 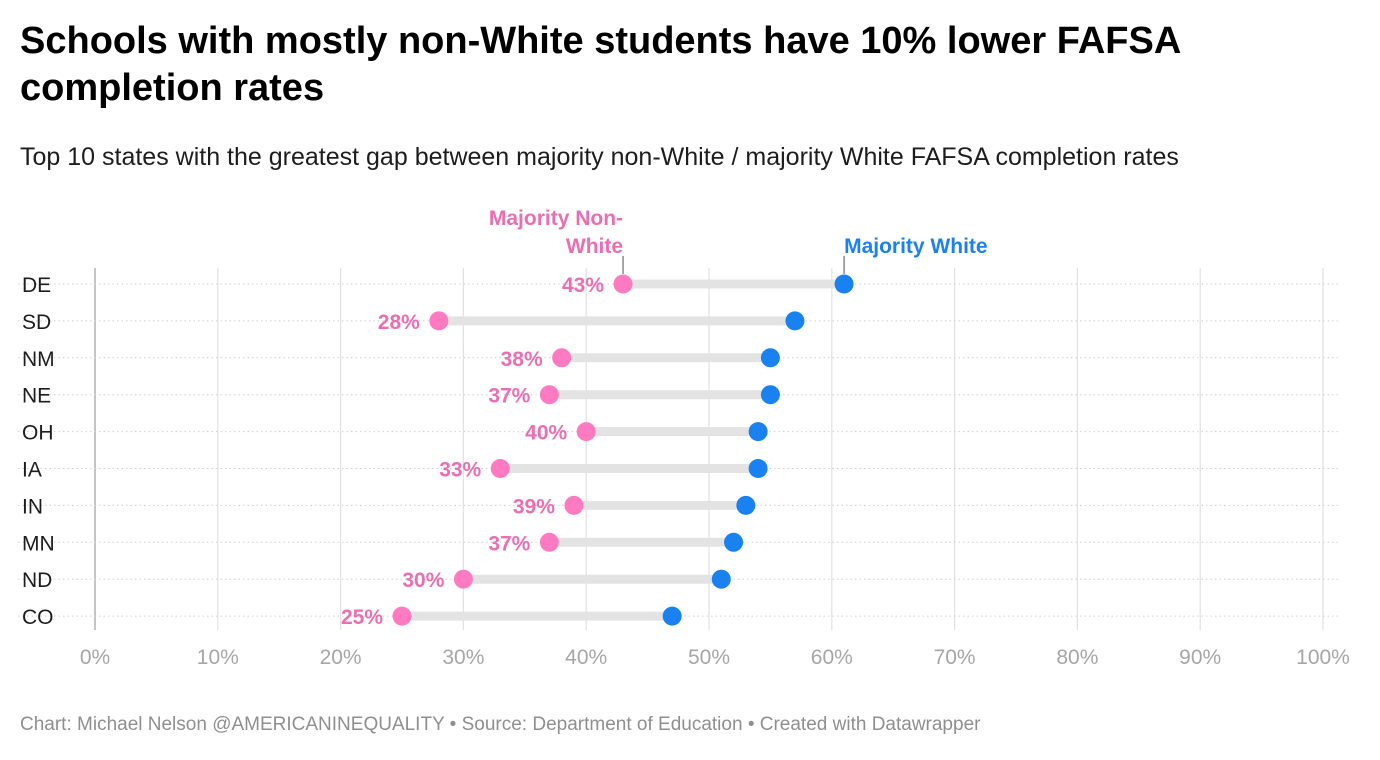 I want to click on row-co: CO 25%, so click(x=678, y=617).